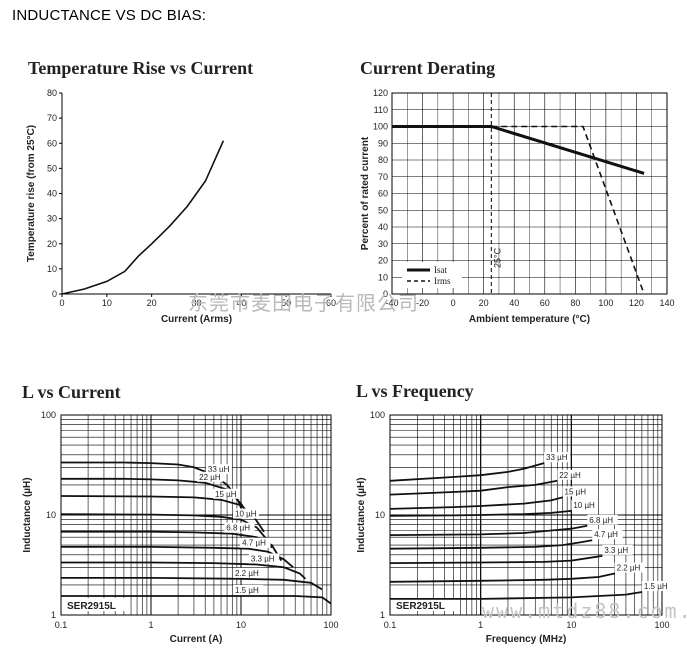 This screenshot has height=657, width=687. What do you see at coordinates (584, 611) in the screenshot?
I see `watermark-url: www.mtdz88.com.cn` at bounding box center [584, 611].